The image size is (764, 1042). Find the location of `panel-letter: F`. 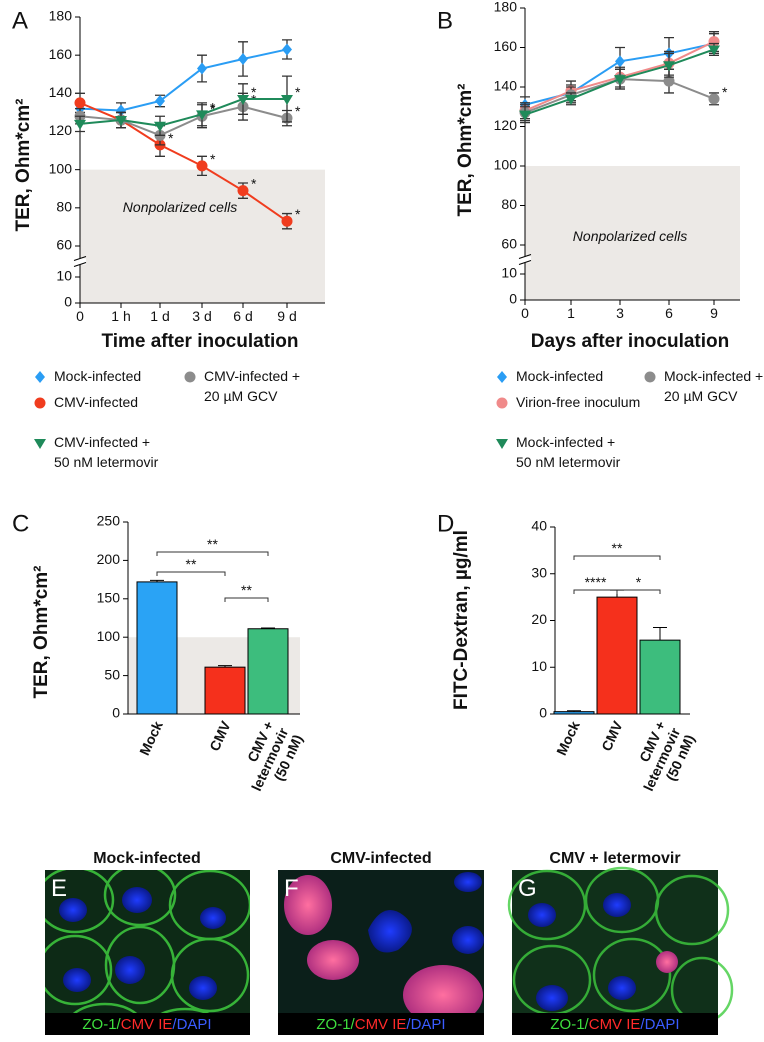

panel-letter: F is located at coordinates (291, 888).